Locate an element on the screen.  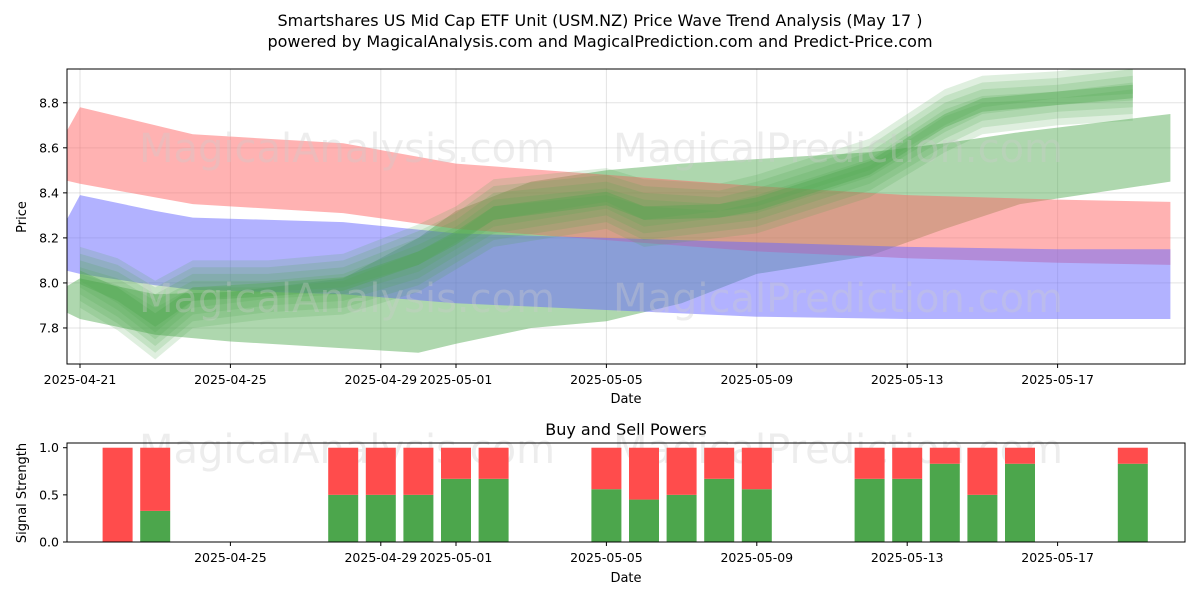
signal-x-tick-label: 2025-04-29 is located at coordinates (380, 557).